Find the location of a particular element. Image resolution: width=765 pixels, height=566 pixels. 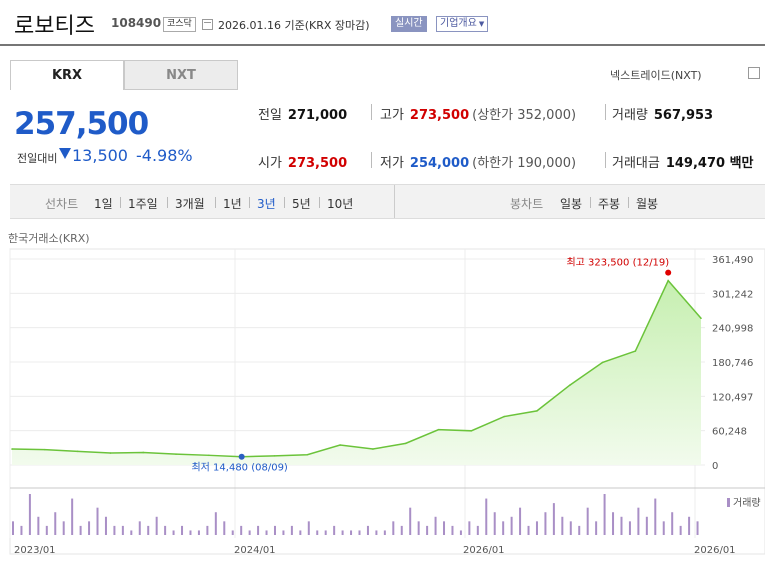

y-tick-label: 361,490 is located at coordinates (732, 260).